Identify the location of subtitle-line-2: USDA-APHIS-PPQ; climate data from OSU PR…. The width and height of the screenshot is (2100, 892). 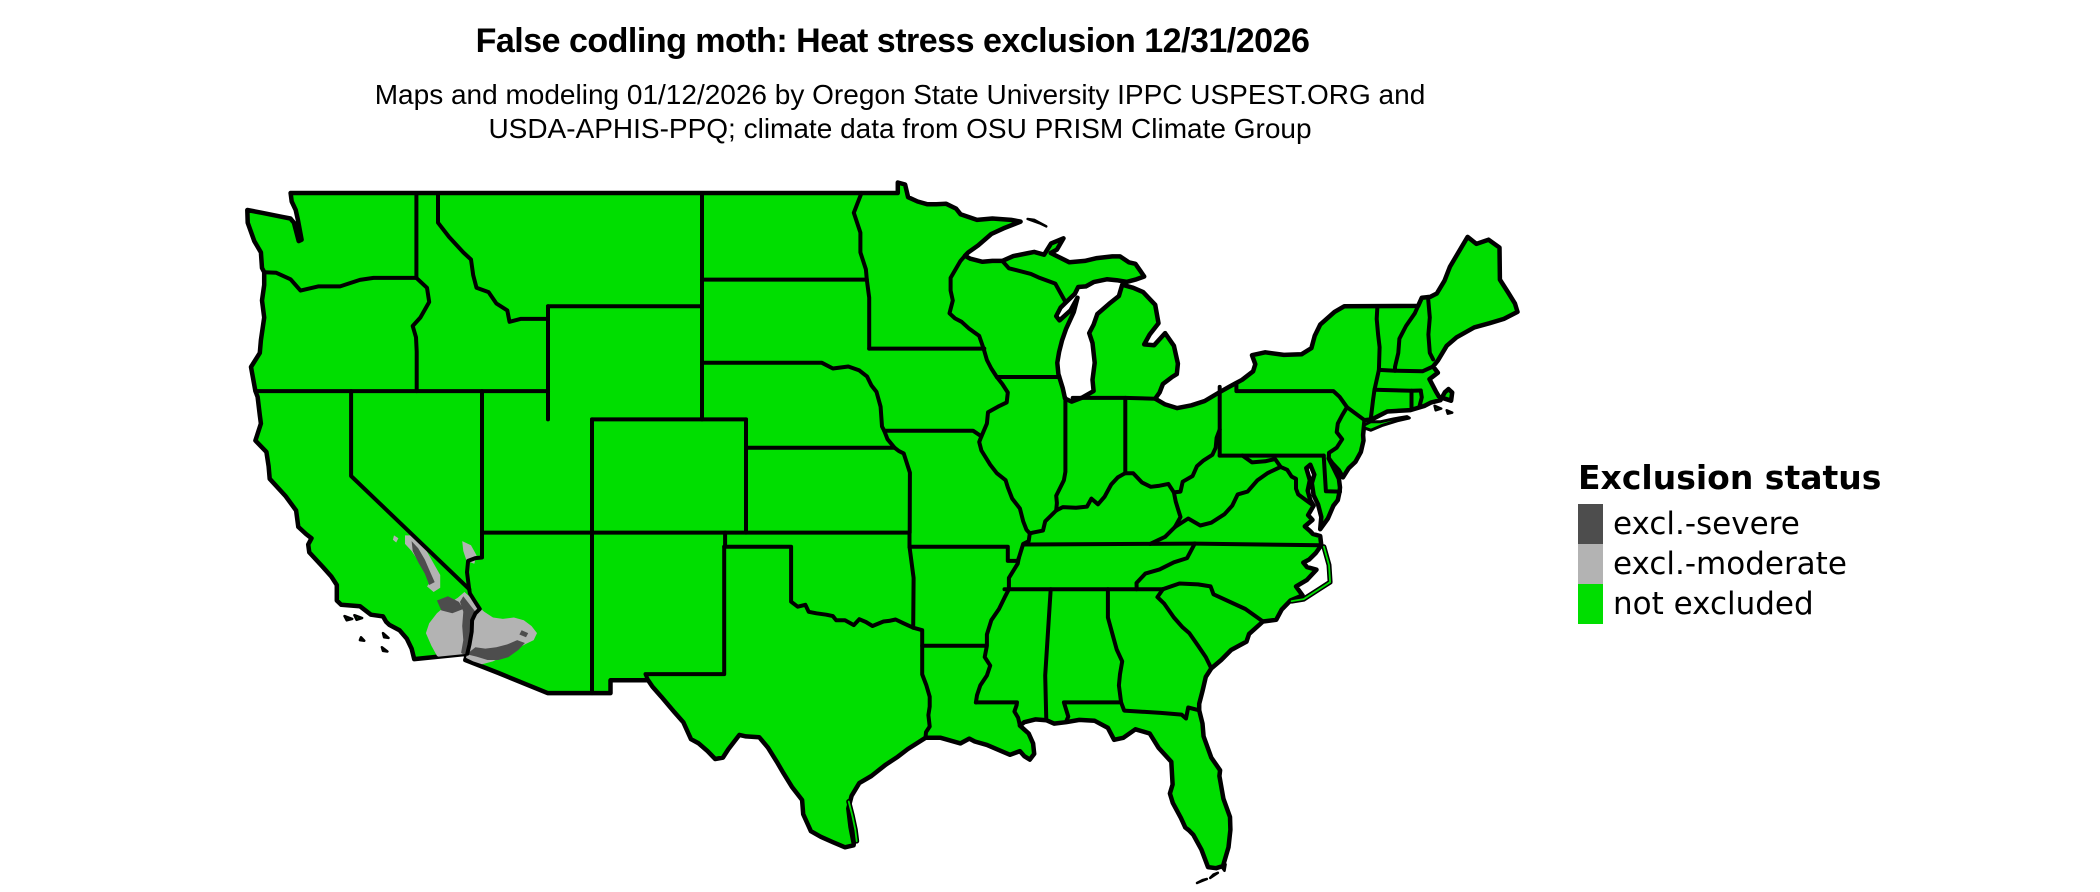
(900, 128).